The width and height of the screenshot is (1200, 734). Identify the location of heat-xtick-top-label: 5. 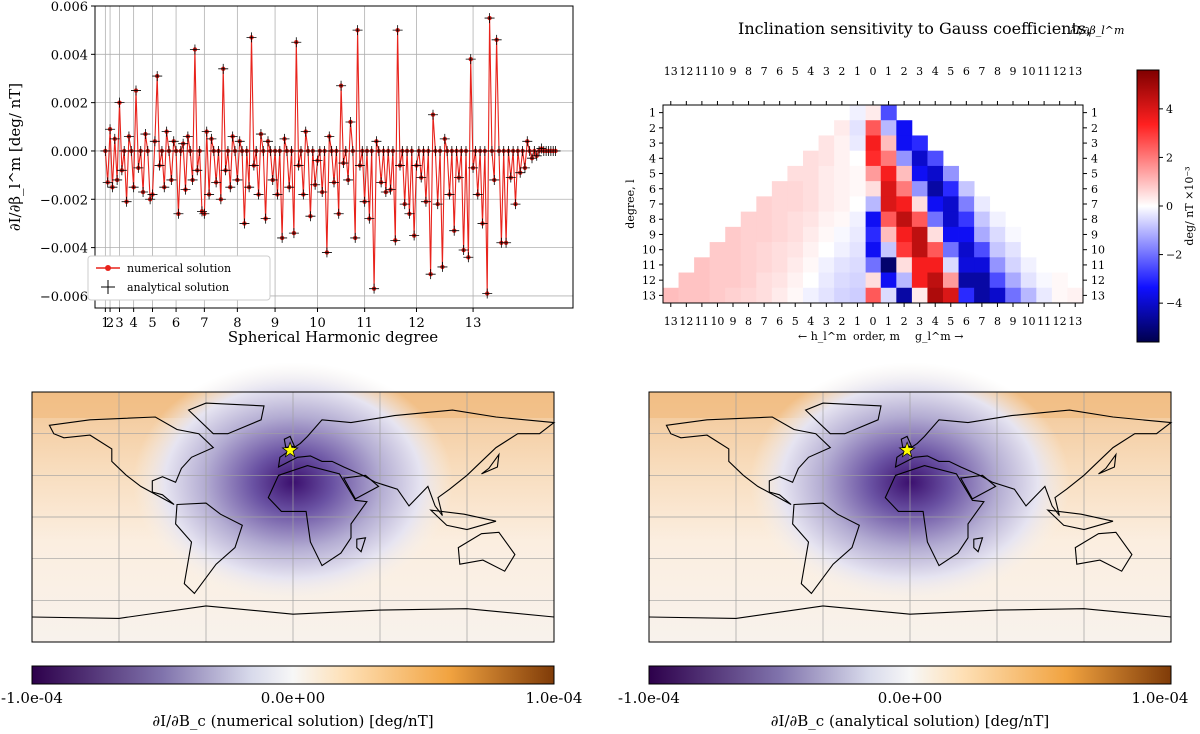
(795, 71).